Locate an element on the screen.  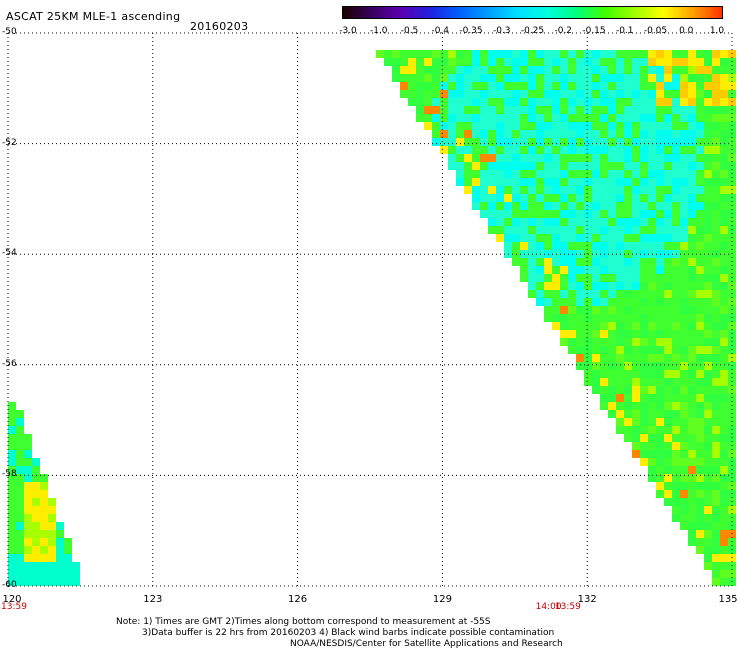
color-scale-tick-label: 1.0 is located at coordinates (717, 31).